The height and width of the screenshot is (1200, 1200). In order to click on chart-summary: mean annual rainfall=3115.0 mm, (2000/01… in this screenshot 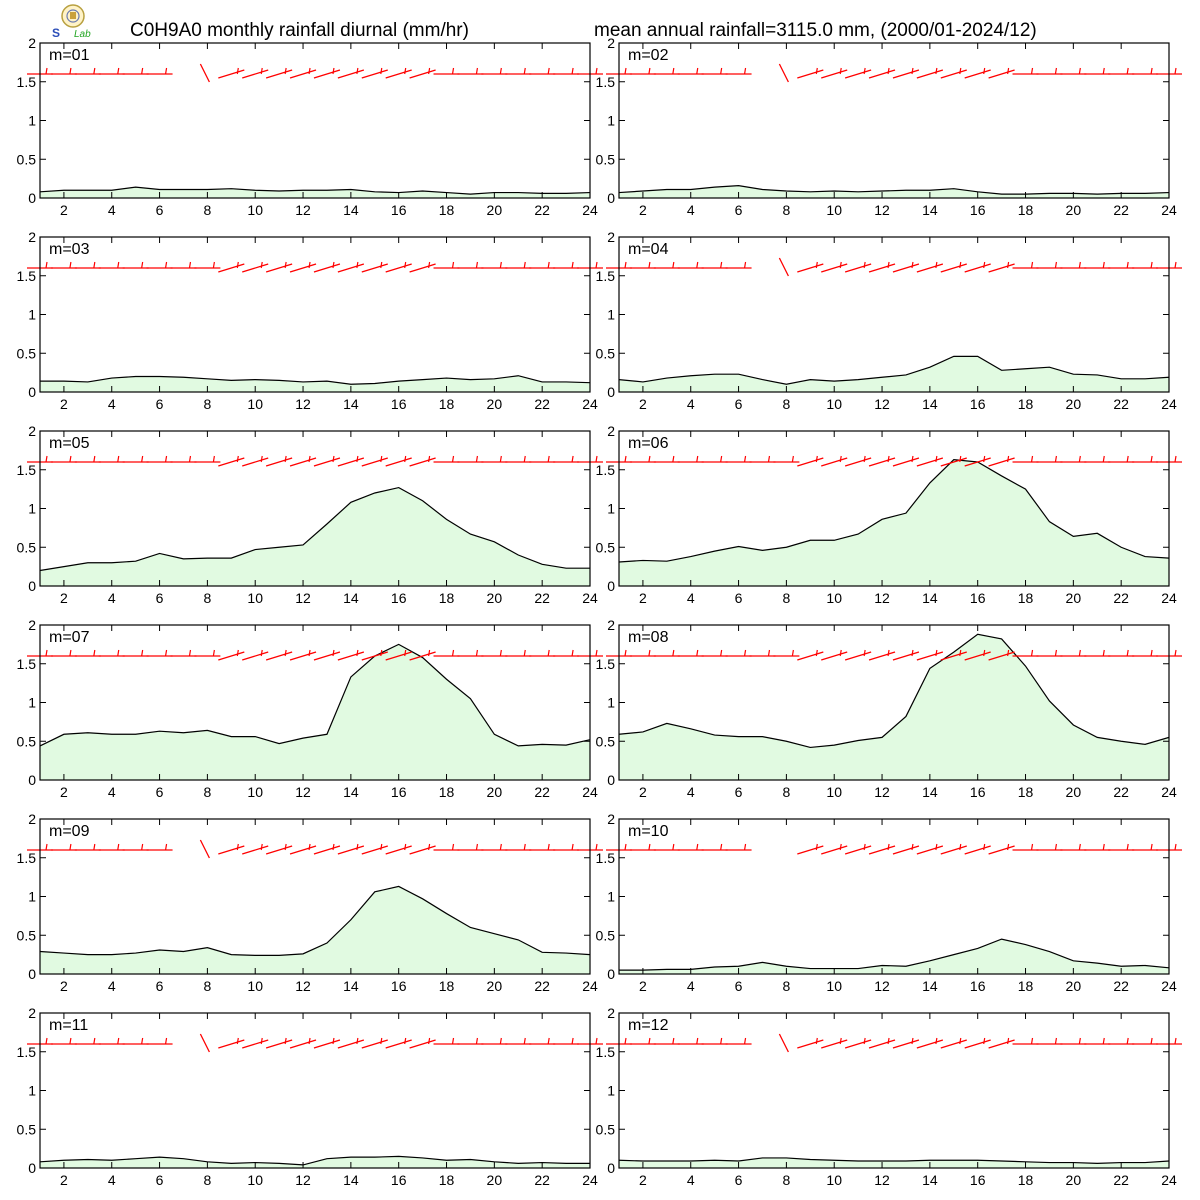, I will do `click(815, 30)`.